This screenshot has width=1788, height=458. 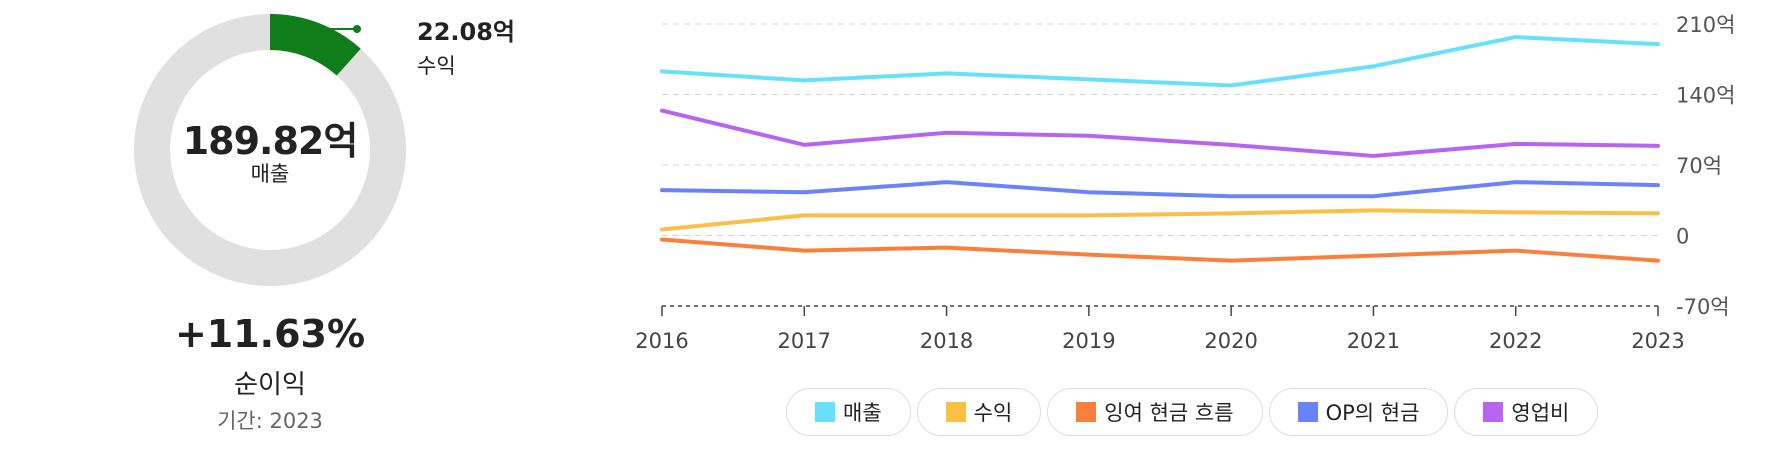 I want to click on legend-swatch-free-cash-flow, so click(x=1086, y=412).